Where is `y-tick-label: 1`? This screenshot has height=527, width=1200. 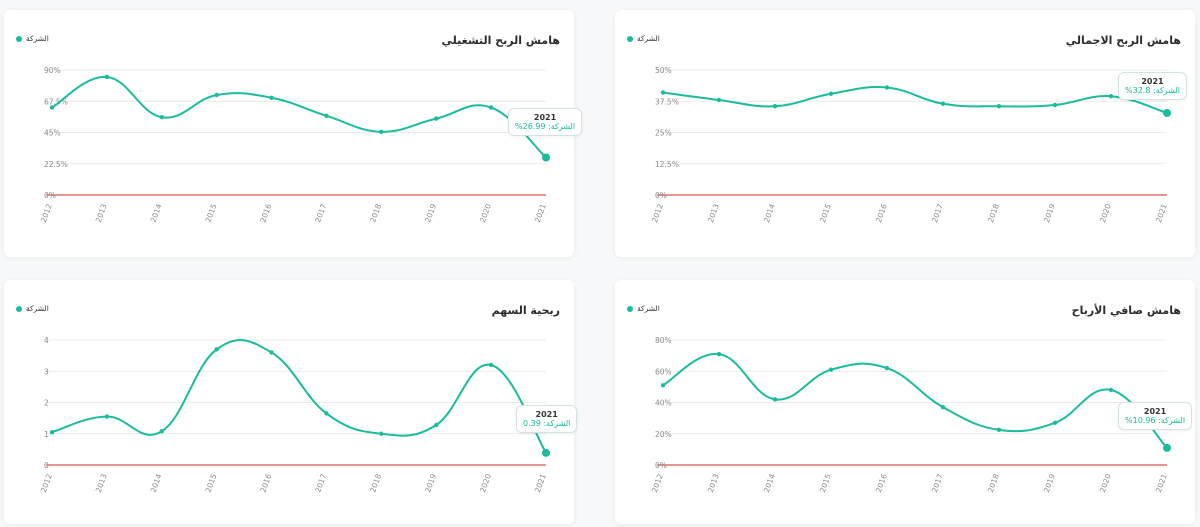 y-tick-label: 1 is located at coordinates (46, 434).